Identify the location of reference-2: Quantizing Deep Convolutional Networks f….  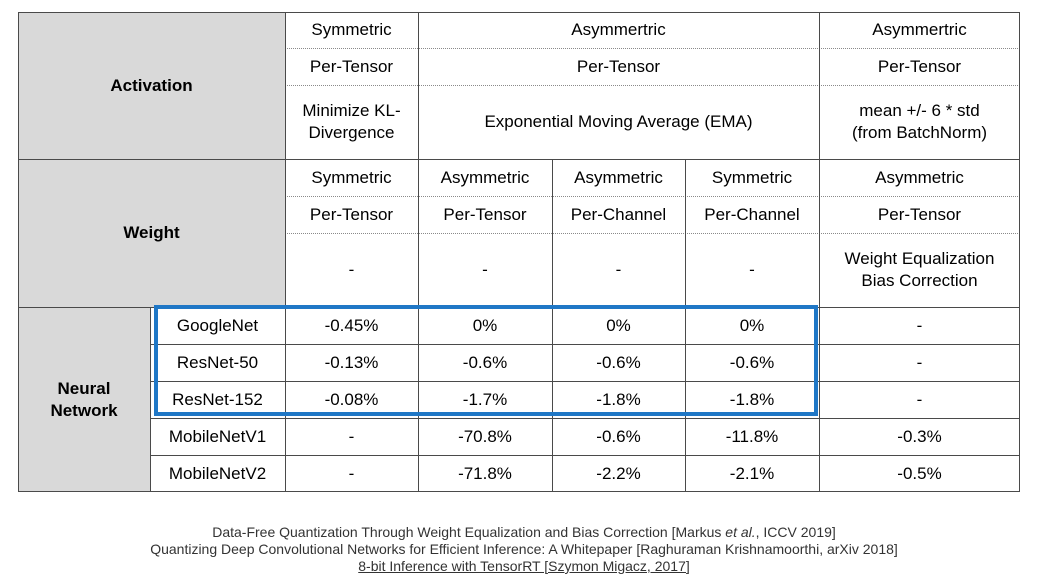
(524, 549).